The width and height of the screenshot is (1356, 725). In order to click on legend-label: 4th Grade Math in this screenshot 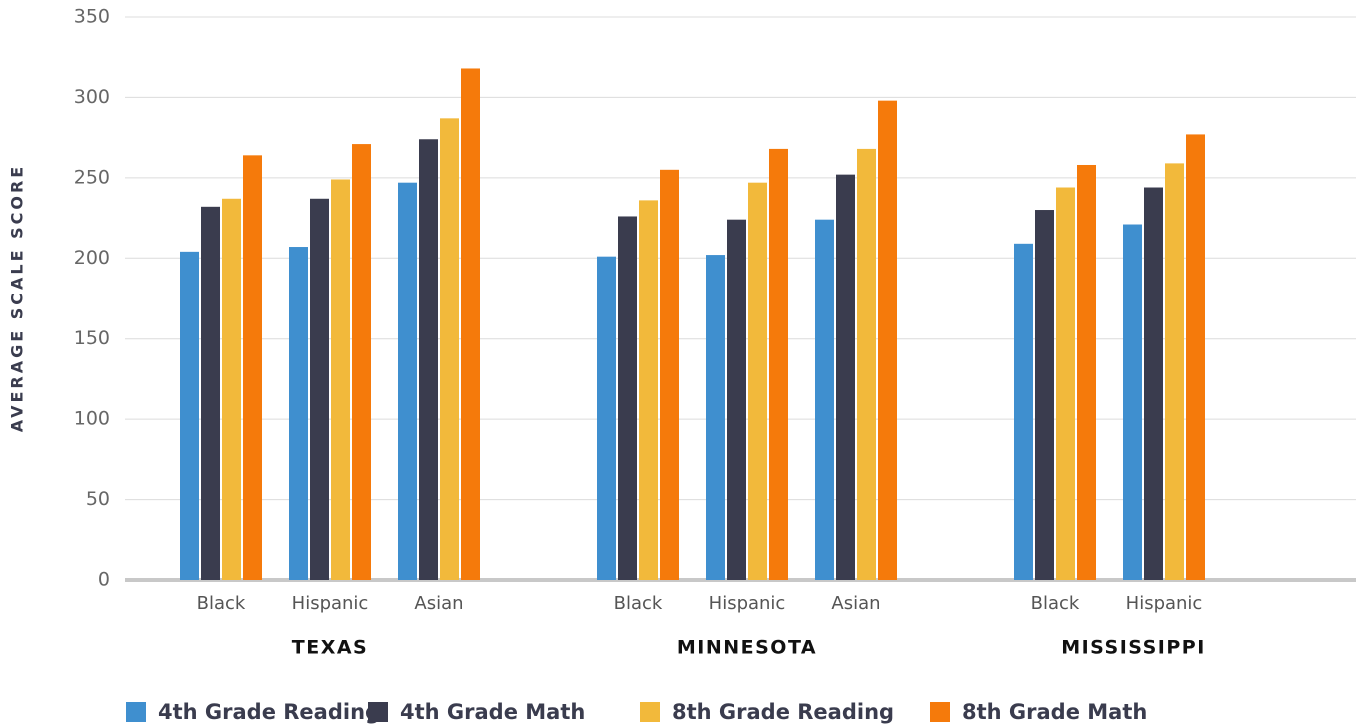, I will do `click(492, 712)`.